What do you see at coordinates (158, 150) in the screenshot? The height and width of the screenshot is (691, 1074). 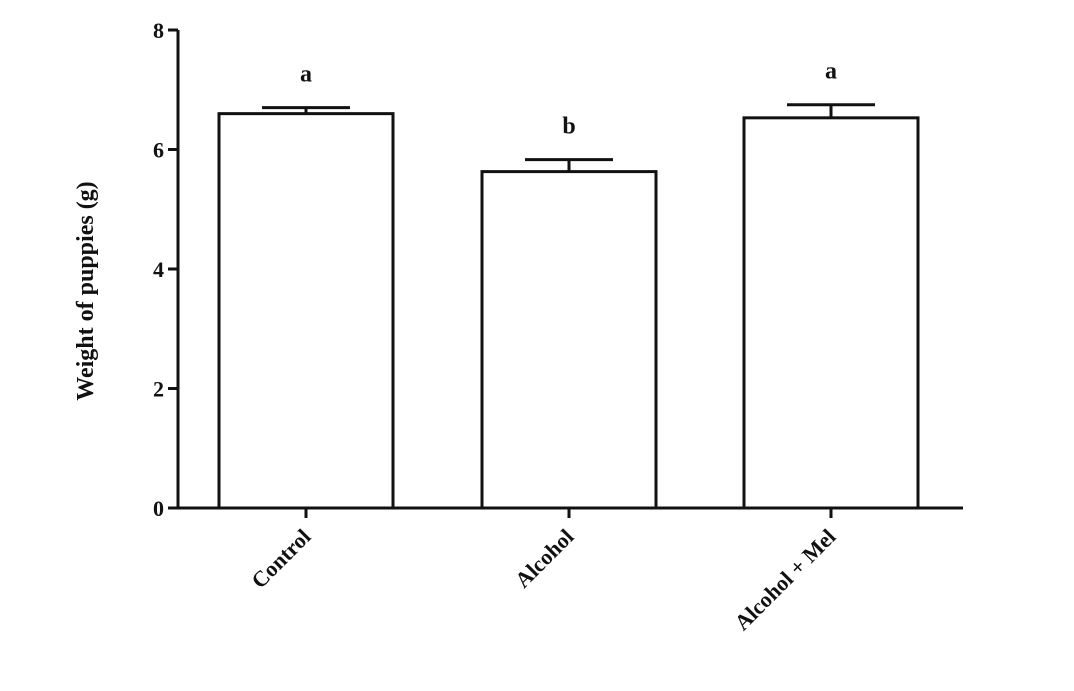 I see `y-tick-label: 6` at bounding box center [158, 150].